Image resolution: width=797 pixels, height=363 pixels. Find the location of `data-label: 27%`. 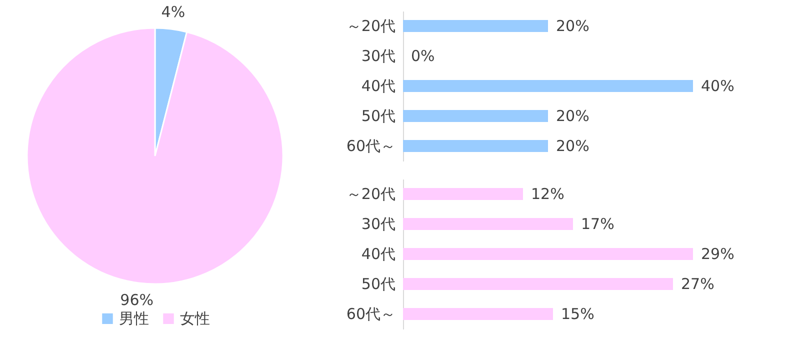

data-label: 27% is located at coordinates (697, 284).